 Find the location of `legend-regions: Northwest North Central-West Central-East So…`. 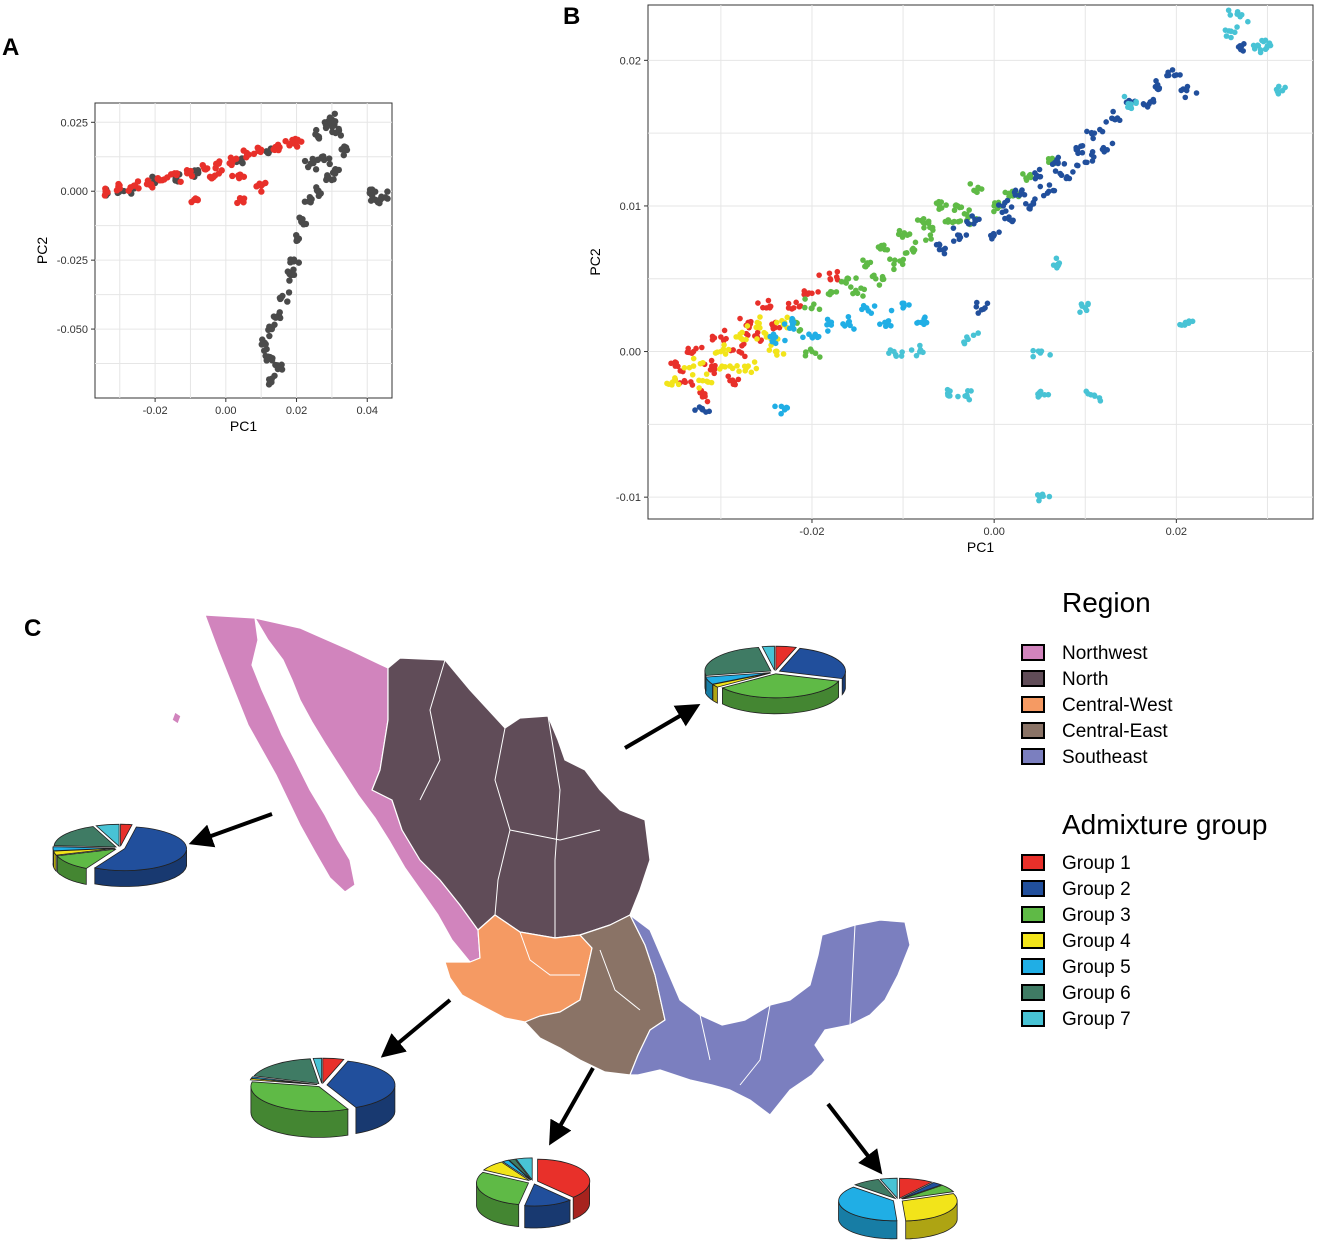

legend-regions: Northwest North Central-West Central-East So… is located at coordinates (1097, 705).